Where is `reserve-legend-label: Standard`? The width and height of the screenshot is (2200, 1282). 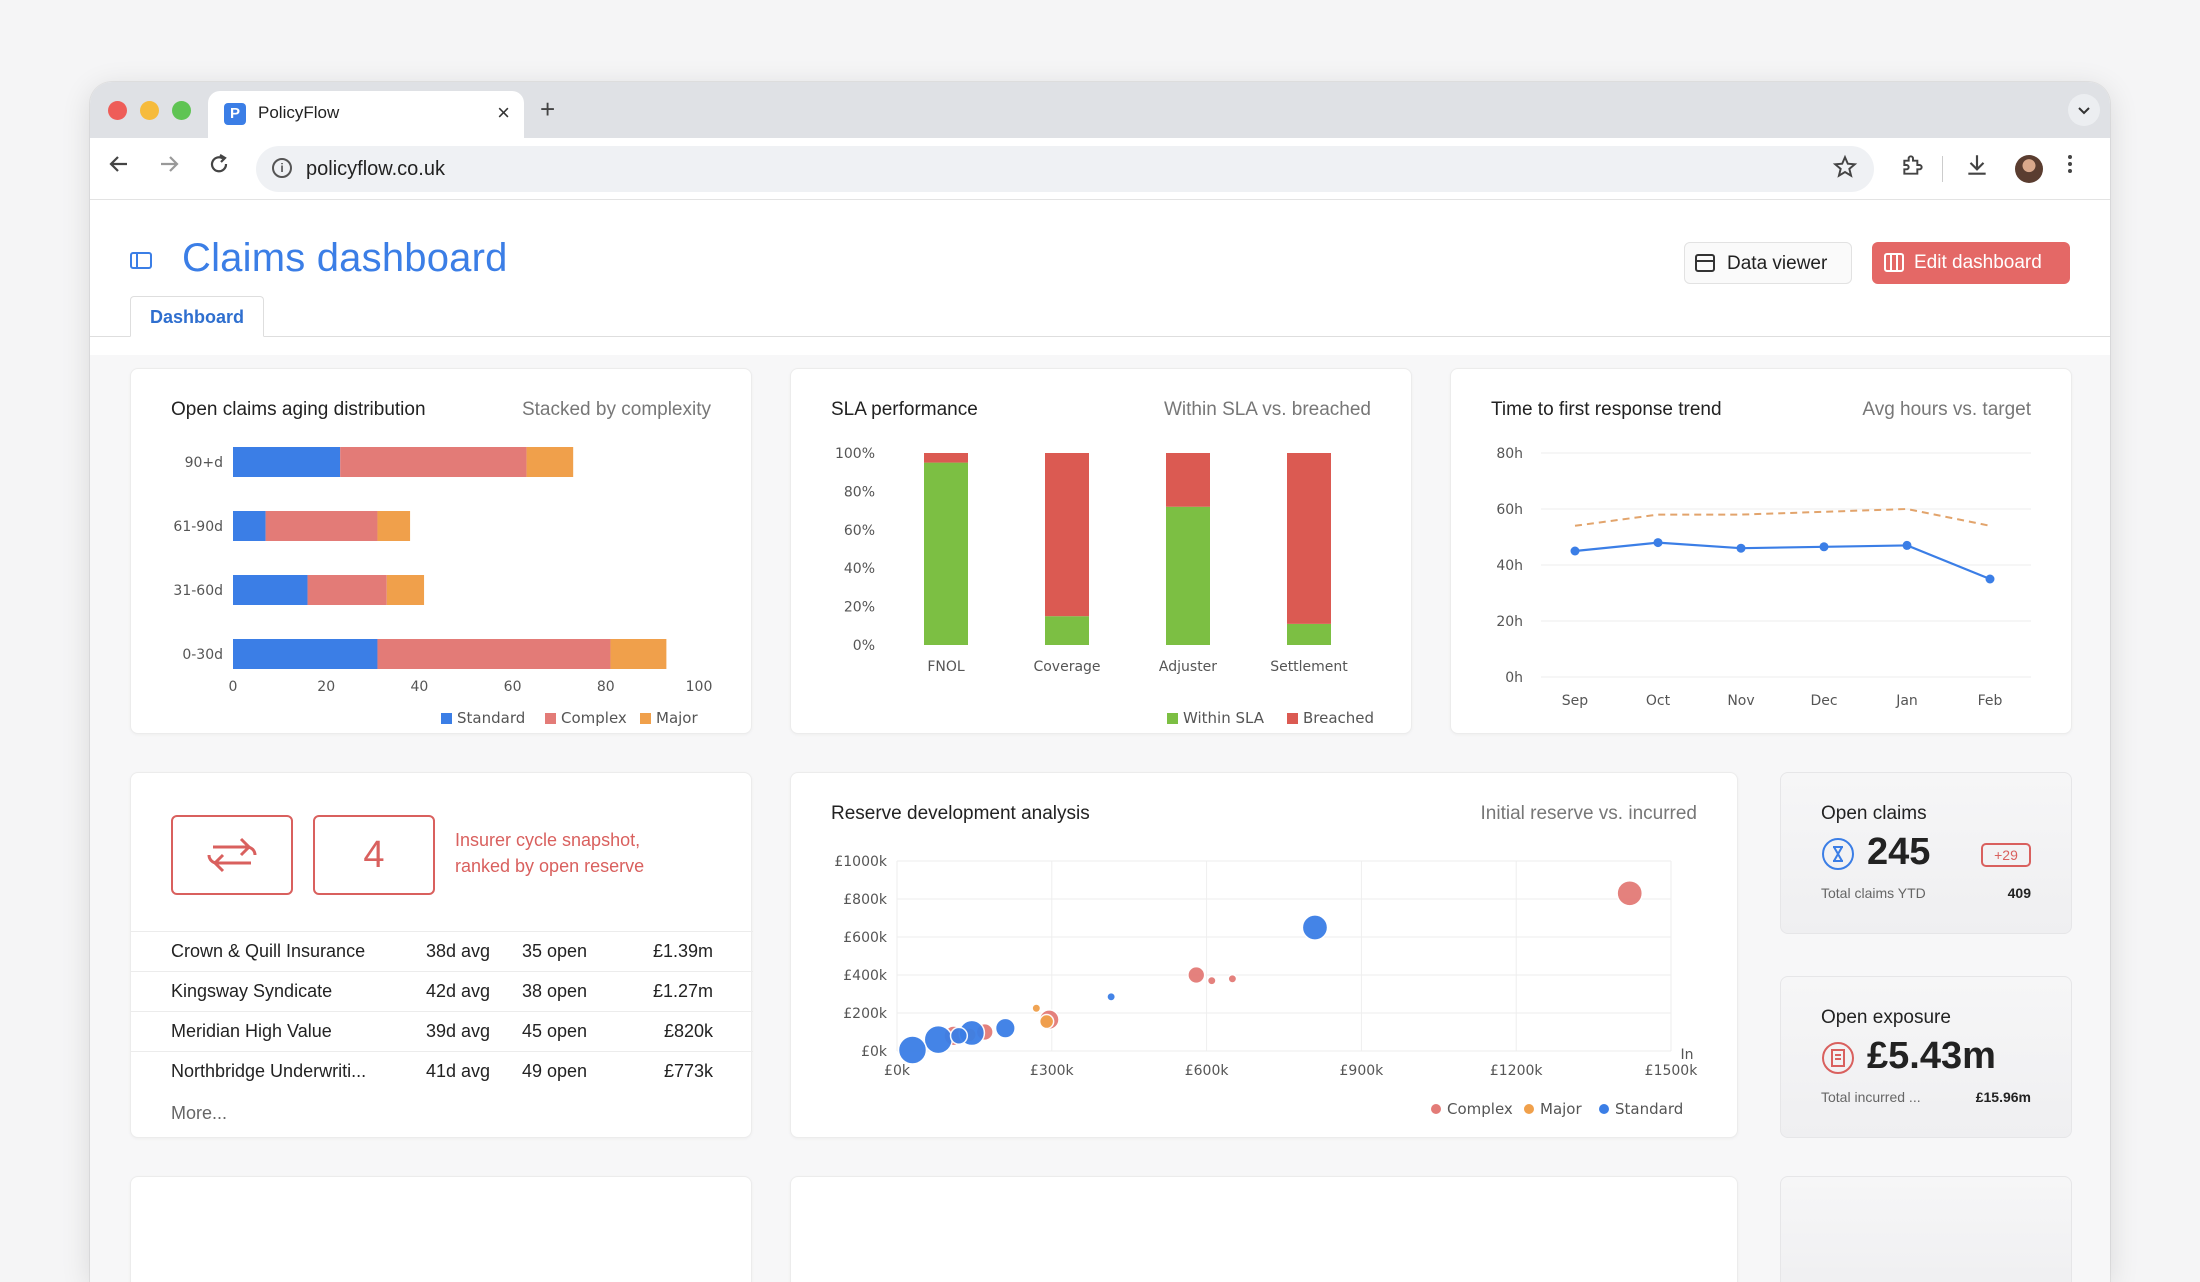
reserve-legend-label: Standard is located at coordinates (1649, 1109).